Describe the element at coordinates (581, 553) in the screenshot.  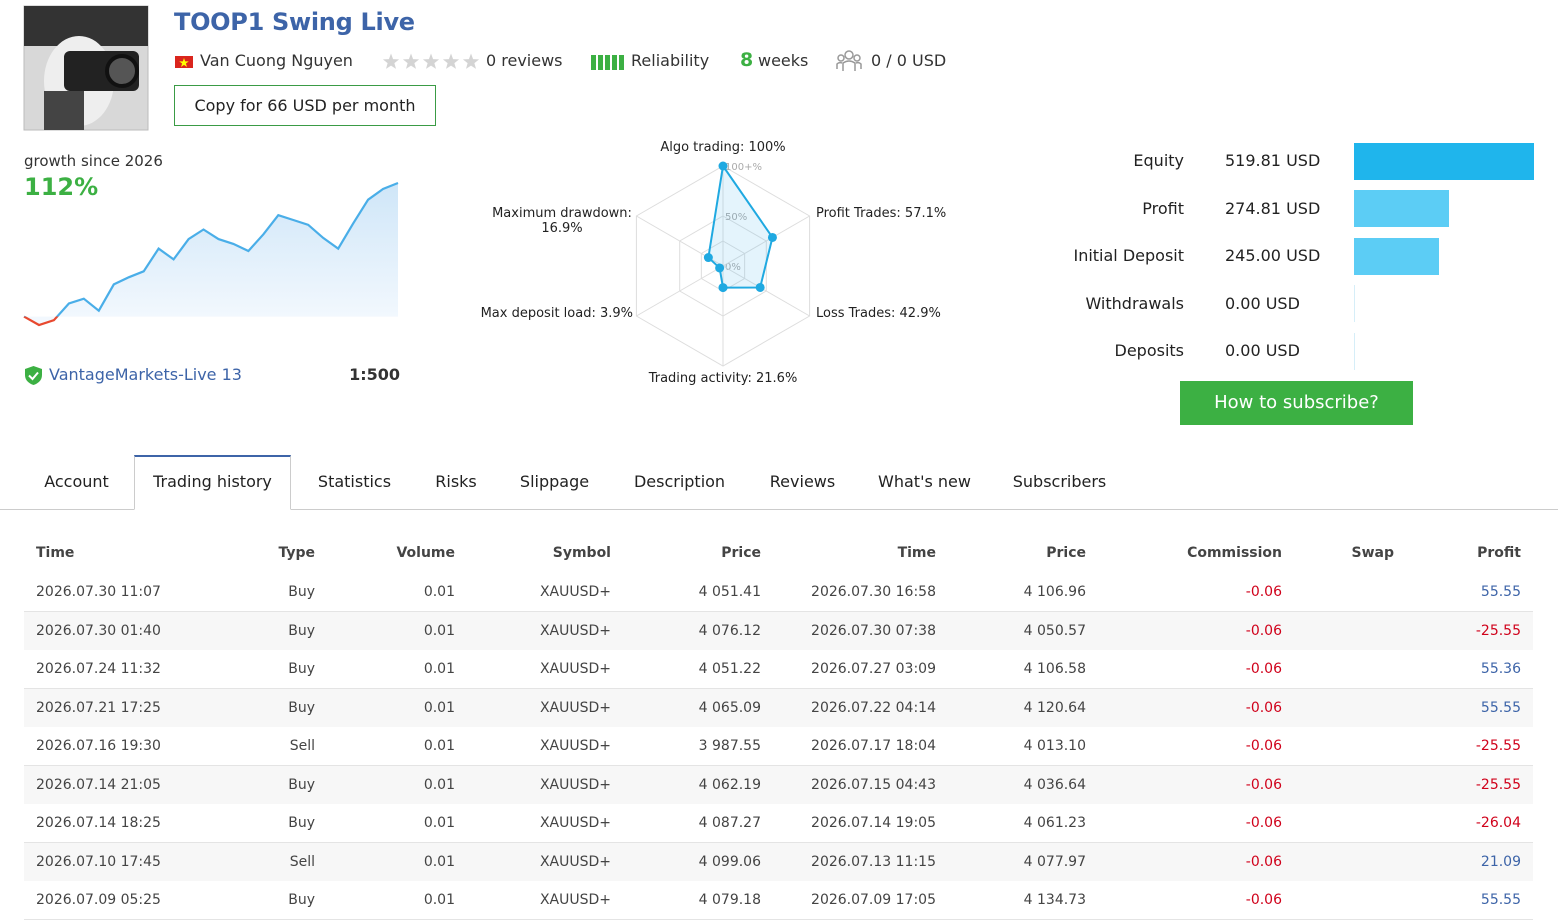
I see `table-header: Symbol` at that location.